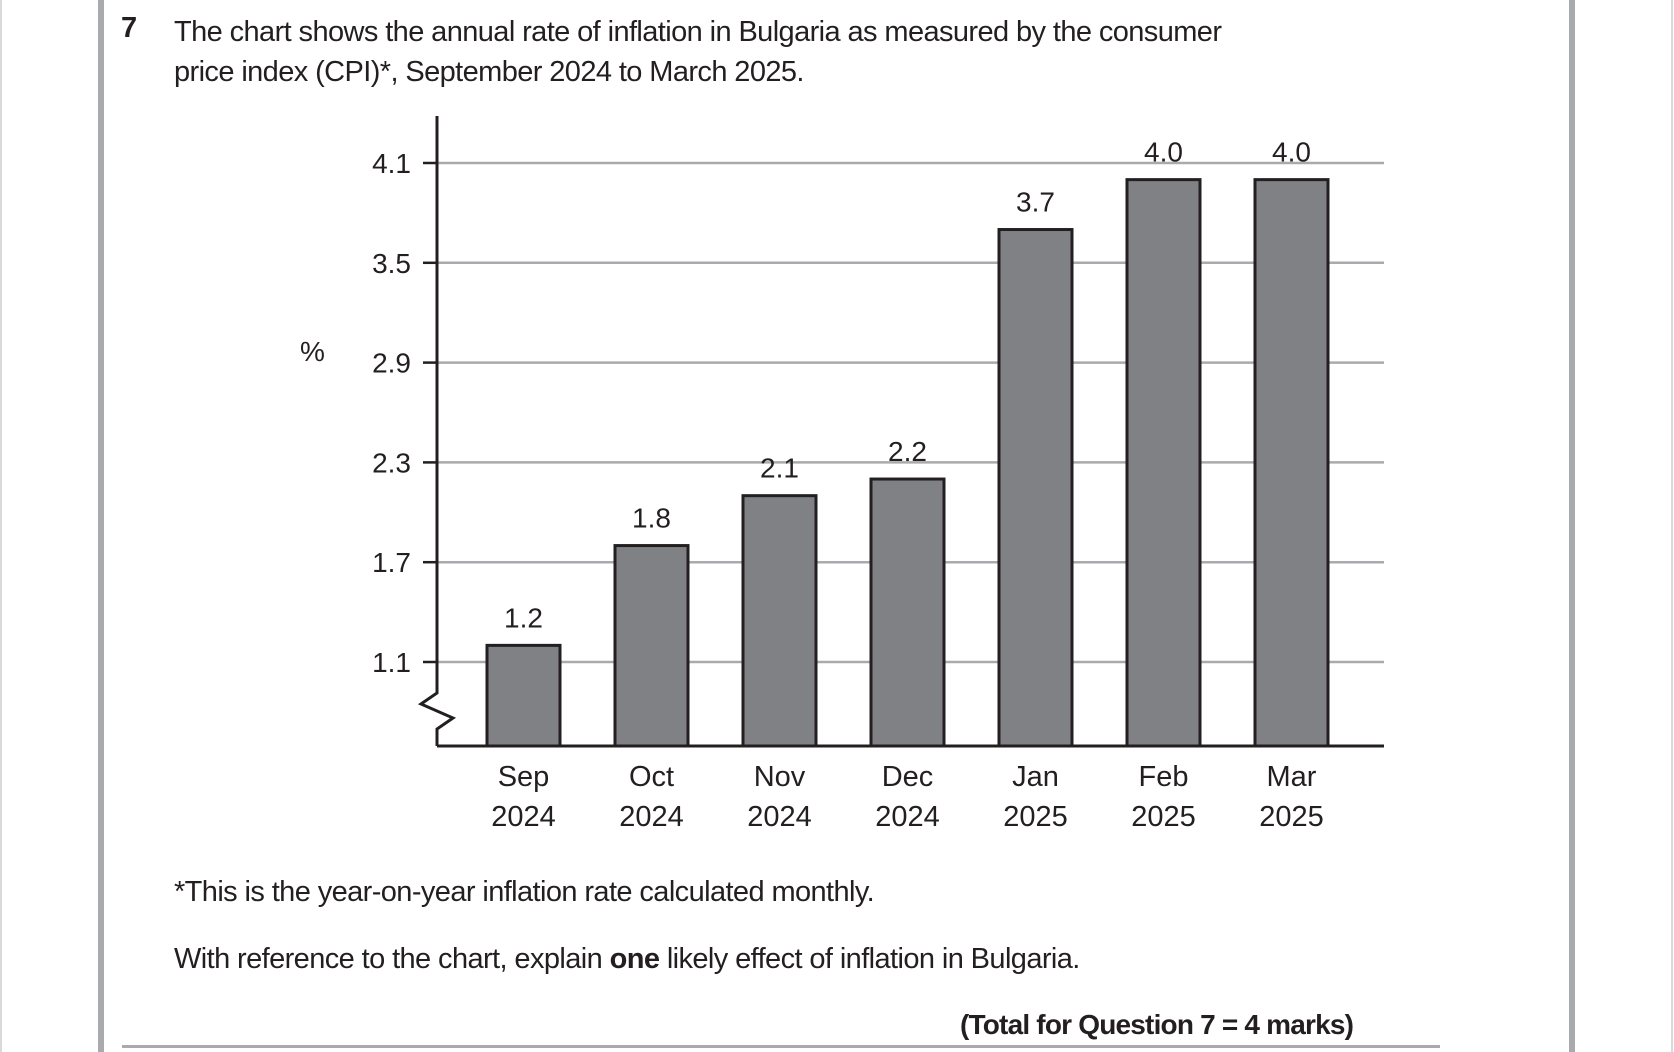 This screenshot has width=1674, height=1052. What do you see at coordinates (391, 462) in the screenshot?
I see `y-tick-label: 2.3` at bounding box center [391, 462].